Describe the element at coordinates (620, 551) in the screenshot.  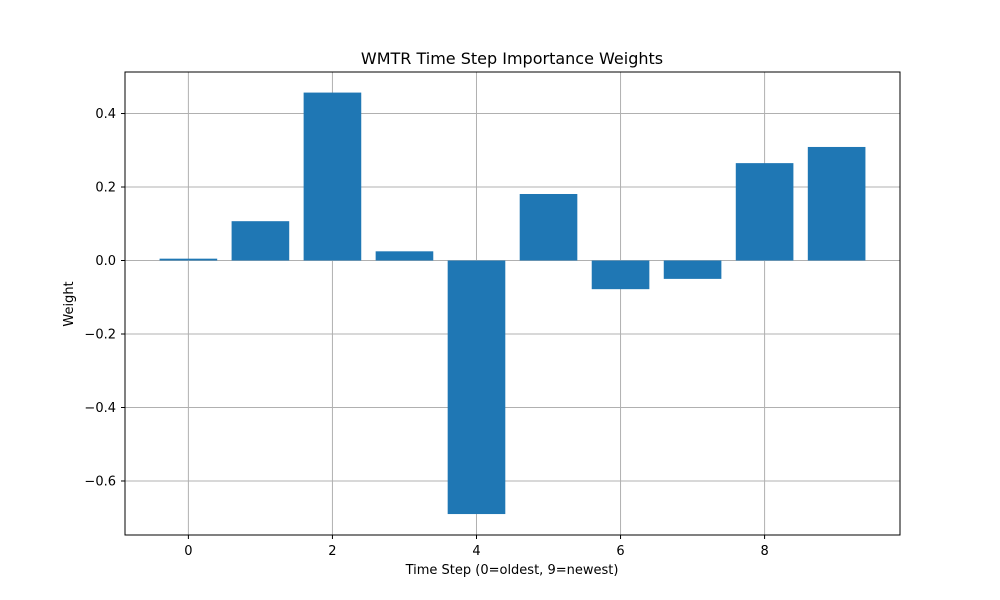
I see `x-tick-label: 6` at that location.